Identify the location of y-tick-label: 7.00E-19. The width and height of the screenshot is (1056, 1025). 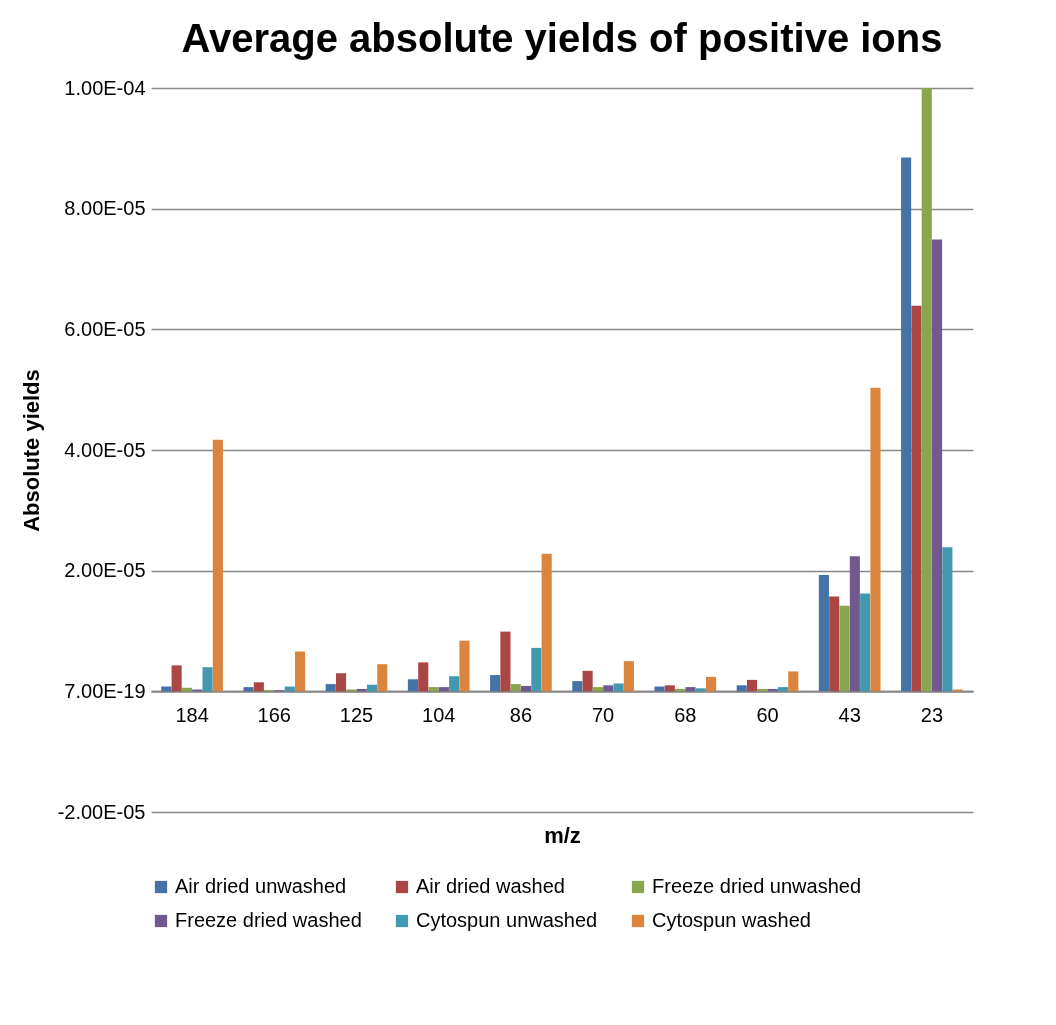
(105, 690).